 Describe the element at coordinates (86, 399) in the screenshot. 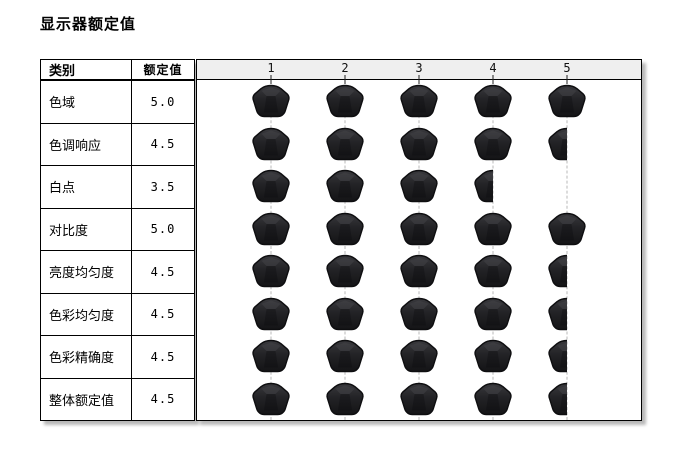

I see `category-label: 整体额定值` at that location.